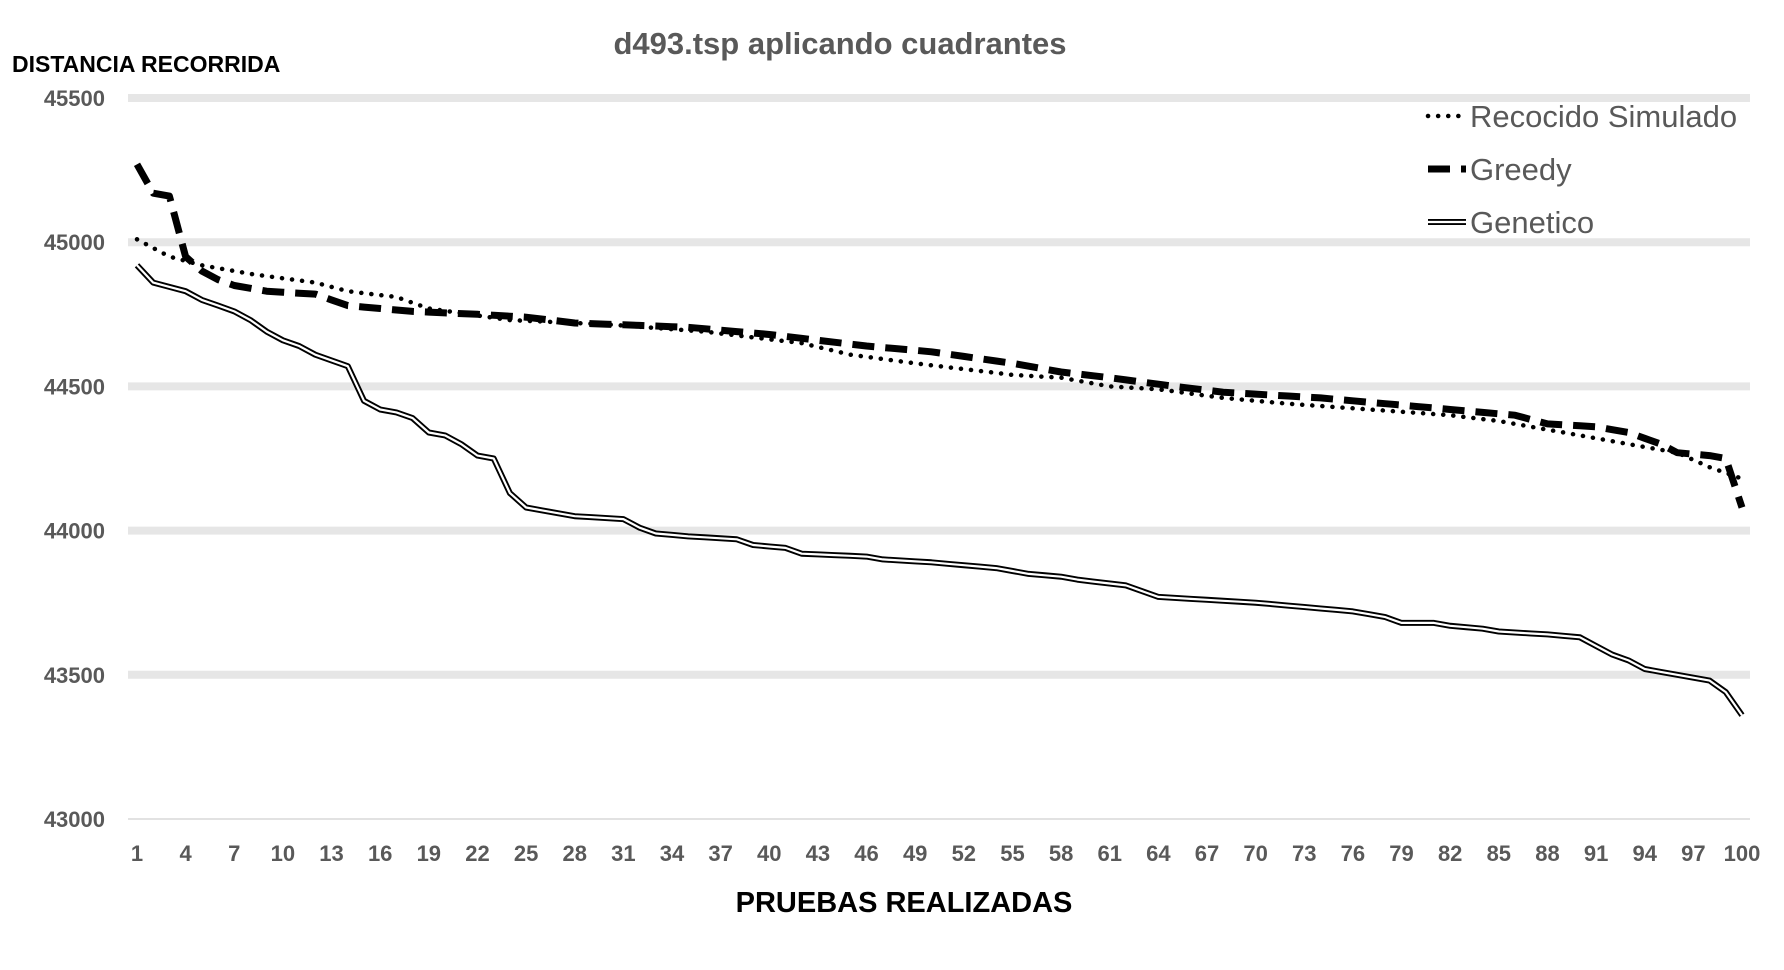 This screenshot has height=970, width=1784. Describe the element at coordinates (146, 64) in the screenshot. I see `y-axis-label: DISTANCIA RECORRIDA` at that location.